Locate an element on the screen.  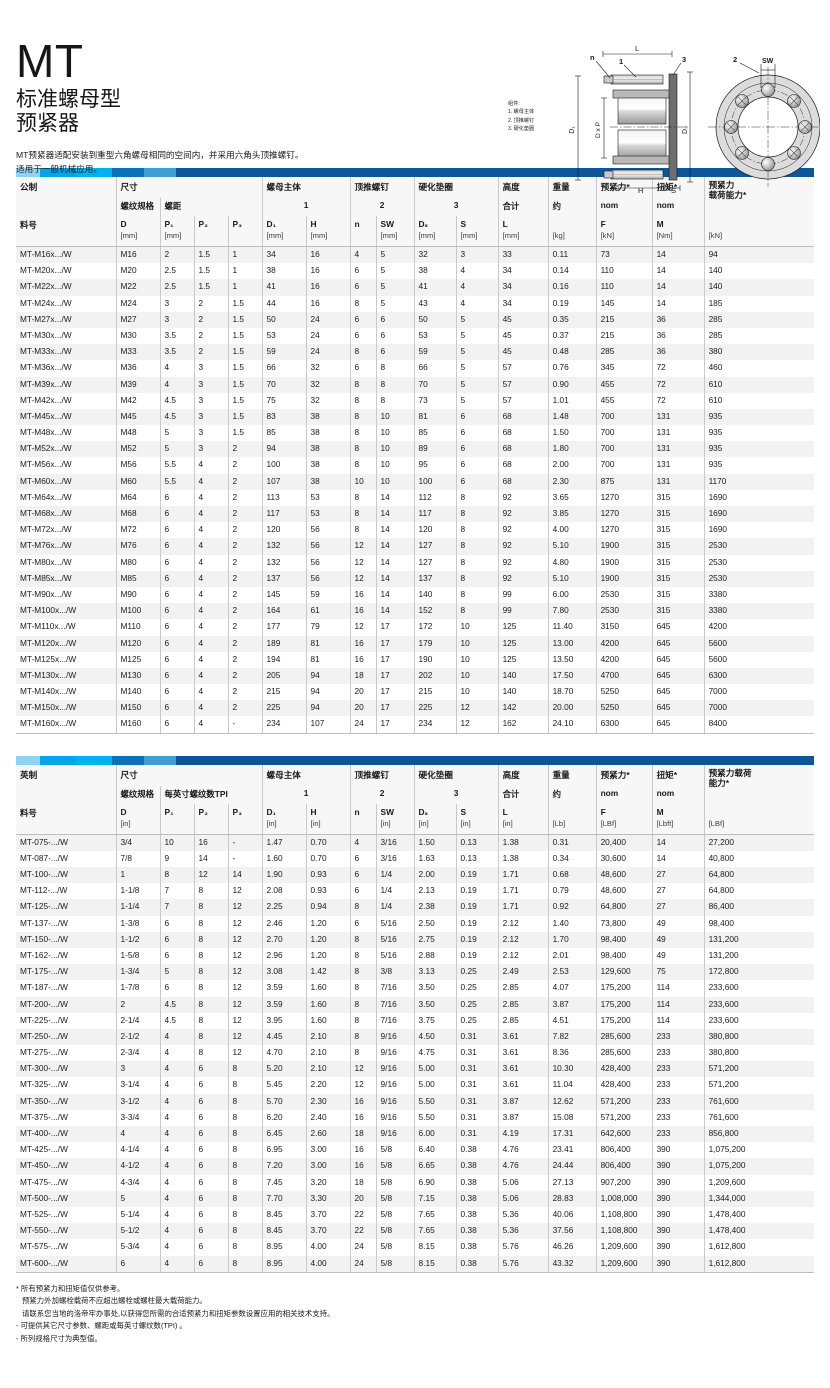
table-cell: 3 is located at coordinates (210, 433).